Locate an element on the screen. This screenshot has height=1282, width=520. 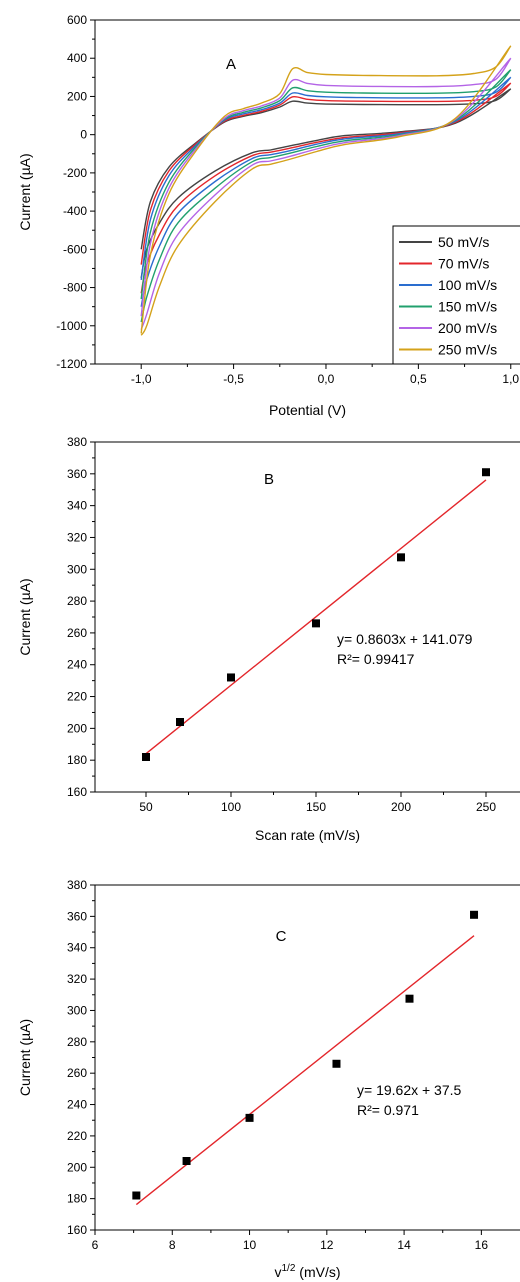
x-tick-label: 50 is located at coordinates (146, 807).